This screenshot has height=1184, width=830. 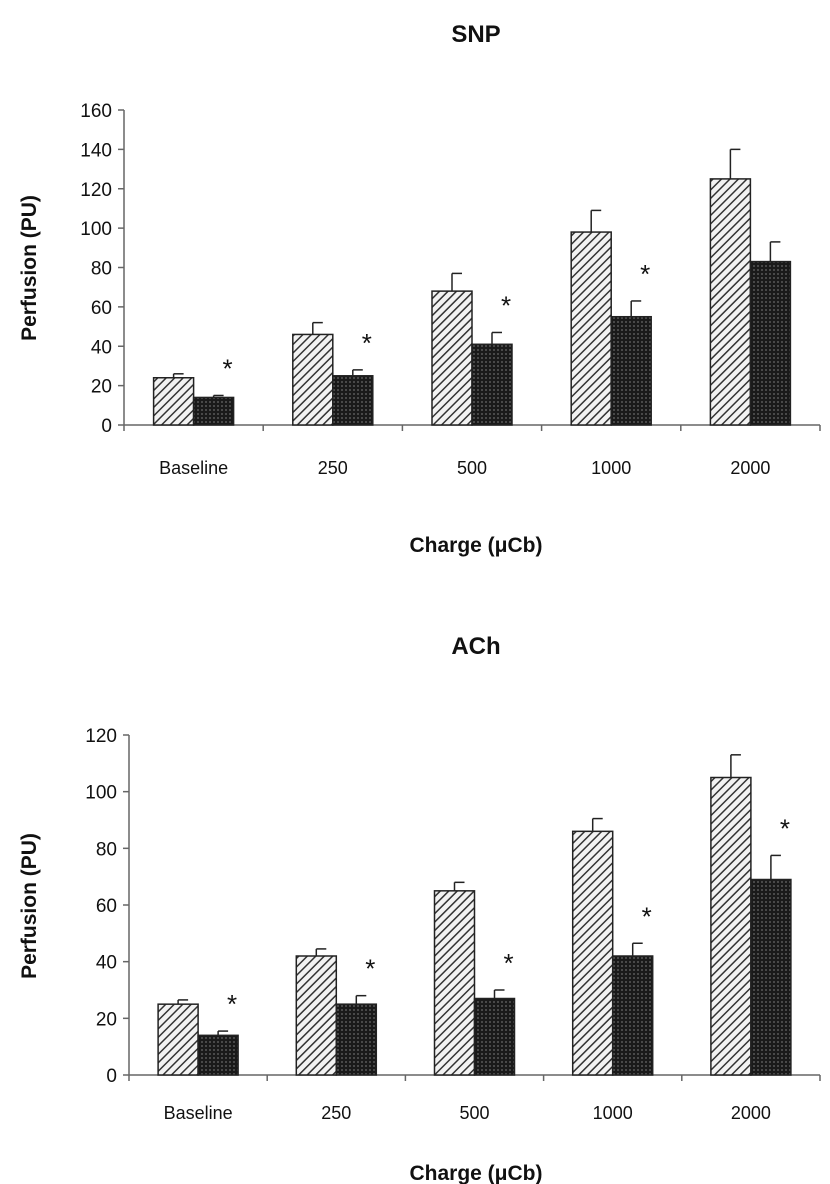 What do you see at coordinates (96, 150) in the screenshot?
I see `y-tick-label: 140` at bounding box center [96, 150].